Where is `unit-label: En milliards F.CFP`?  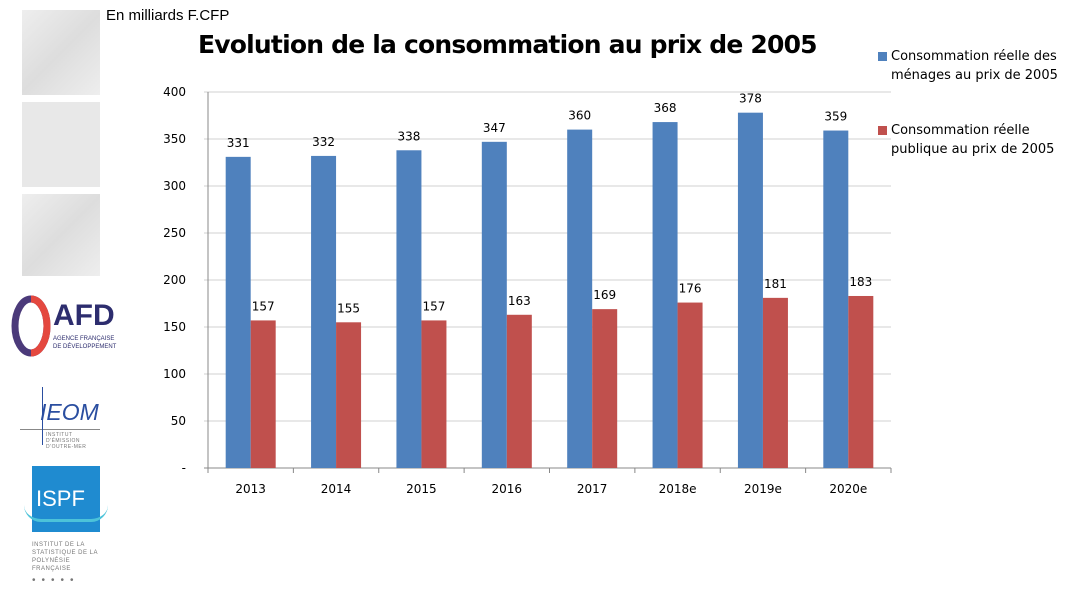
unit-label: En milliards F.CFP is located at coordinates (168, 15).